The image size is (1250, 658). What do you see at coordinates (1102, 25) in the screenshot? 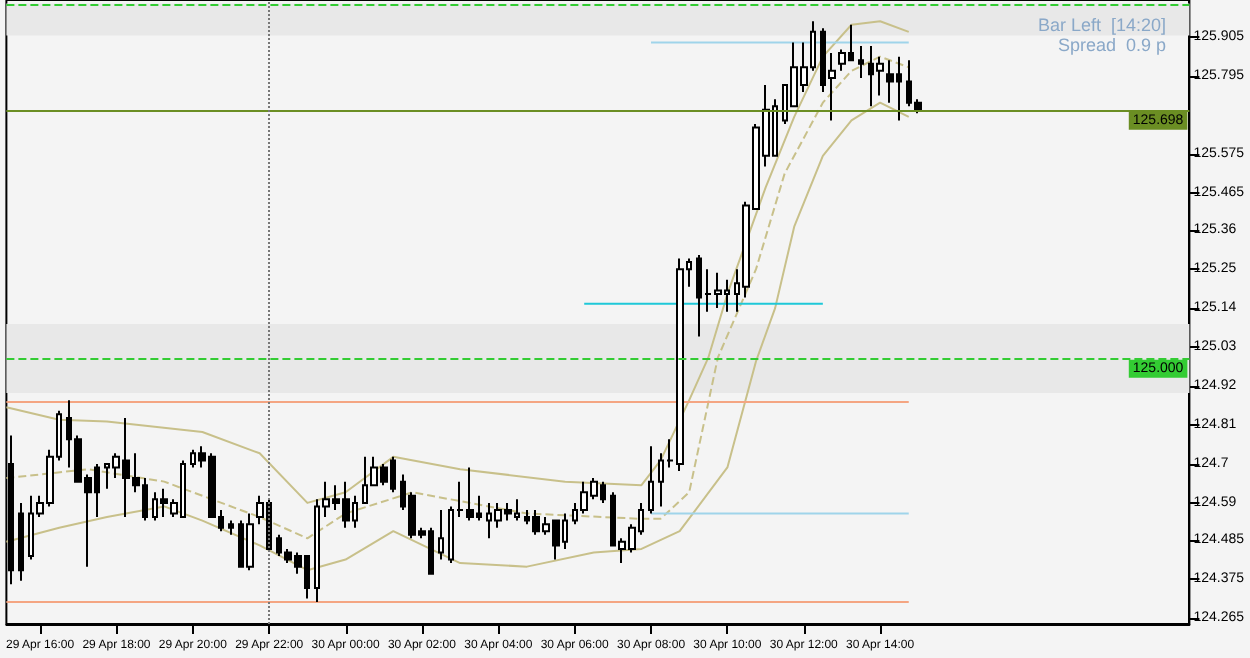
I see `annotation: Bar Left [14:20]` at bounding box center [1102, 25].